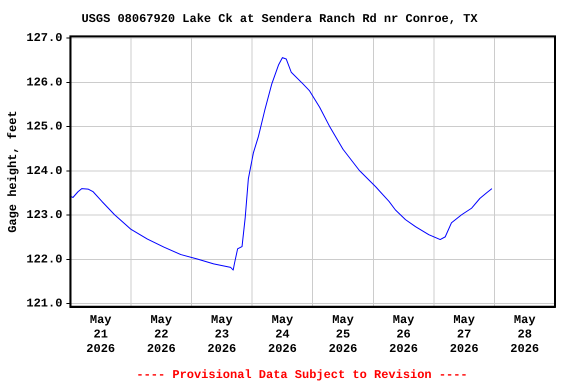 The height and width of the screenshot is (384, 576). Describe the element at coordinates (44, 127) in the screenshot. I see `y-tick-label: 125.0` at that location.